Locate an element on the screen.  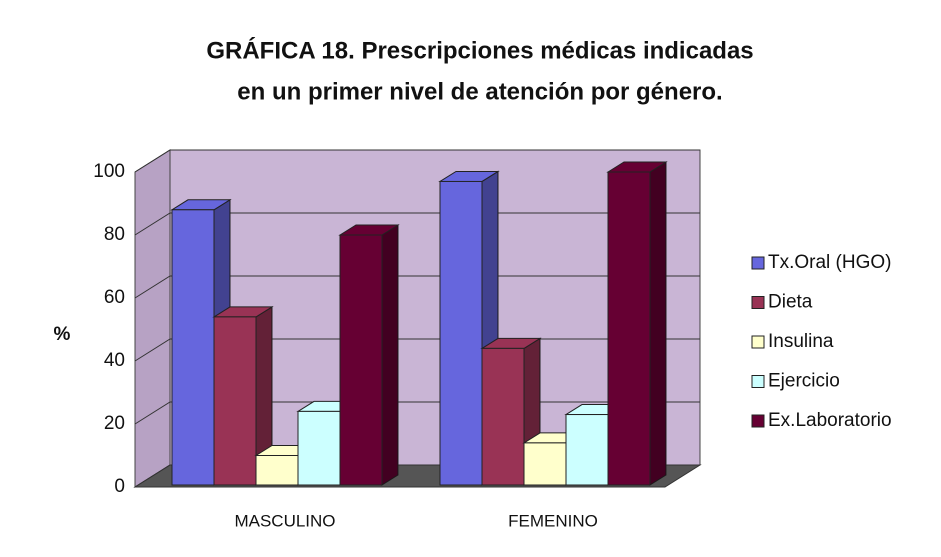
y-tick-label: 80 is located at coordinates (114, 234).